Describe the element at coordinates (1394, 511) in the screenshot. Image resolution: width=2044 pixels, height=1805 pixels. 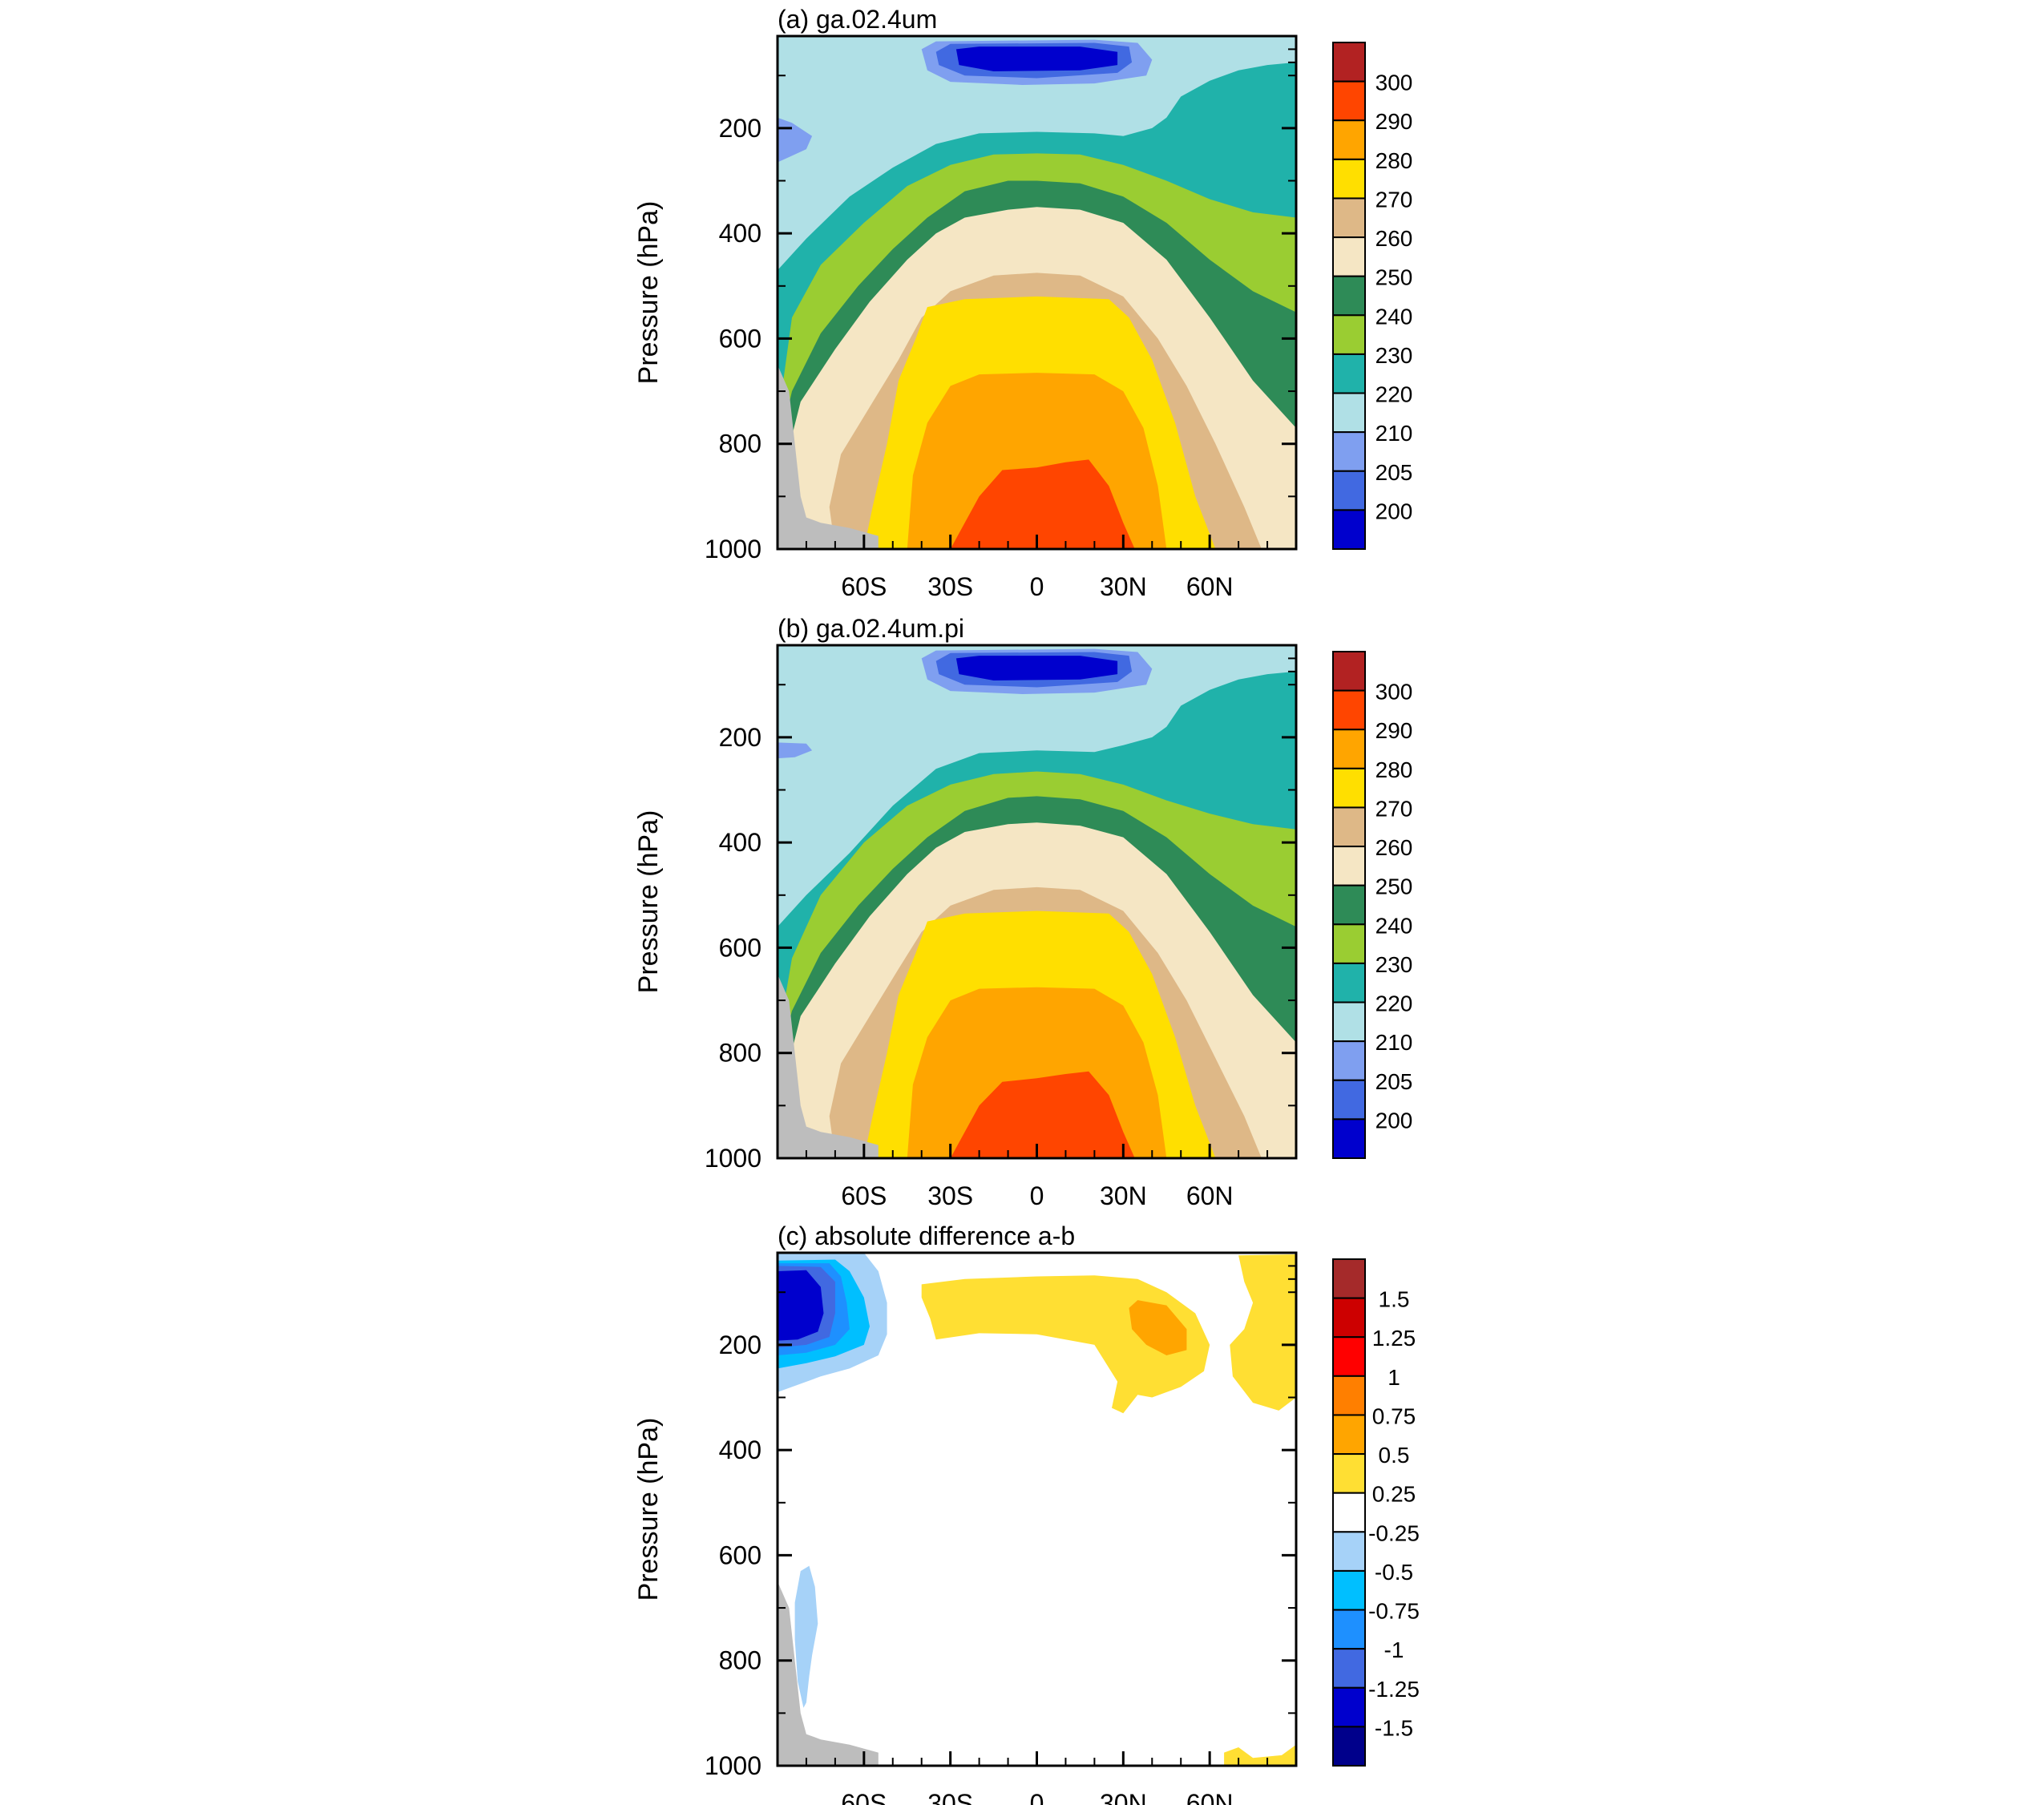
I see `colorbar-label: 200` at that location.